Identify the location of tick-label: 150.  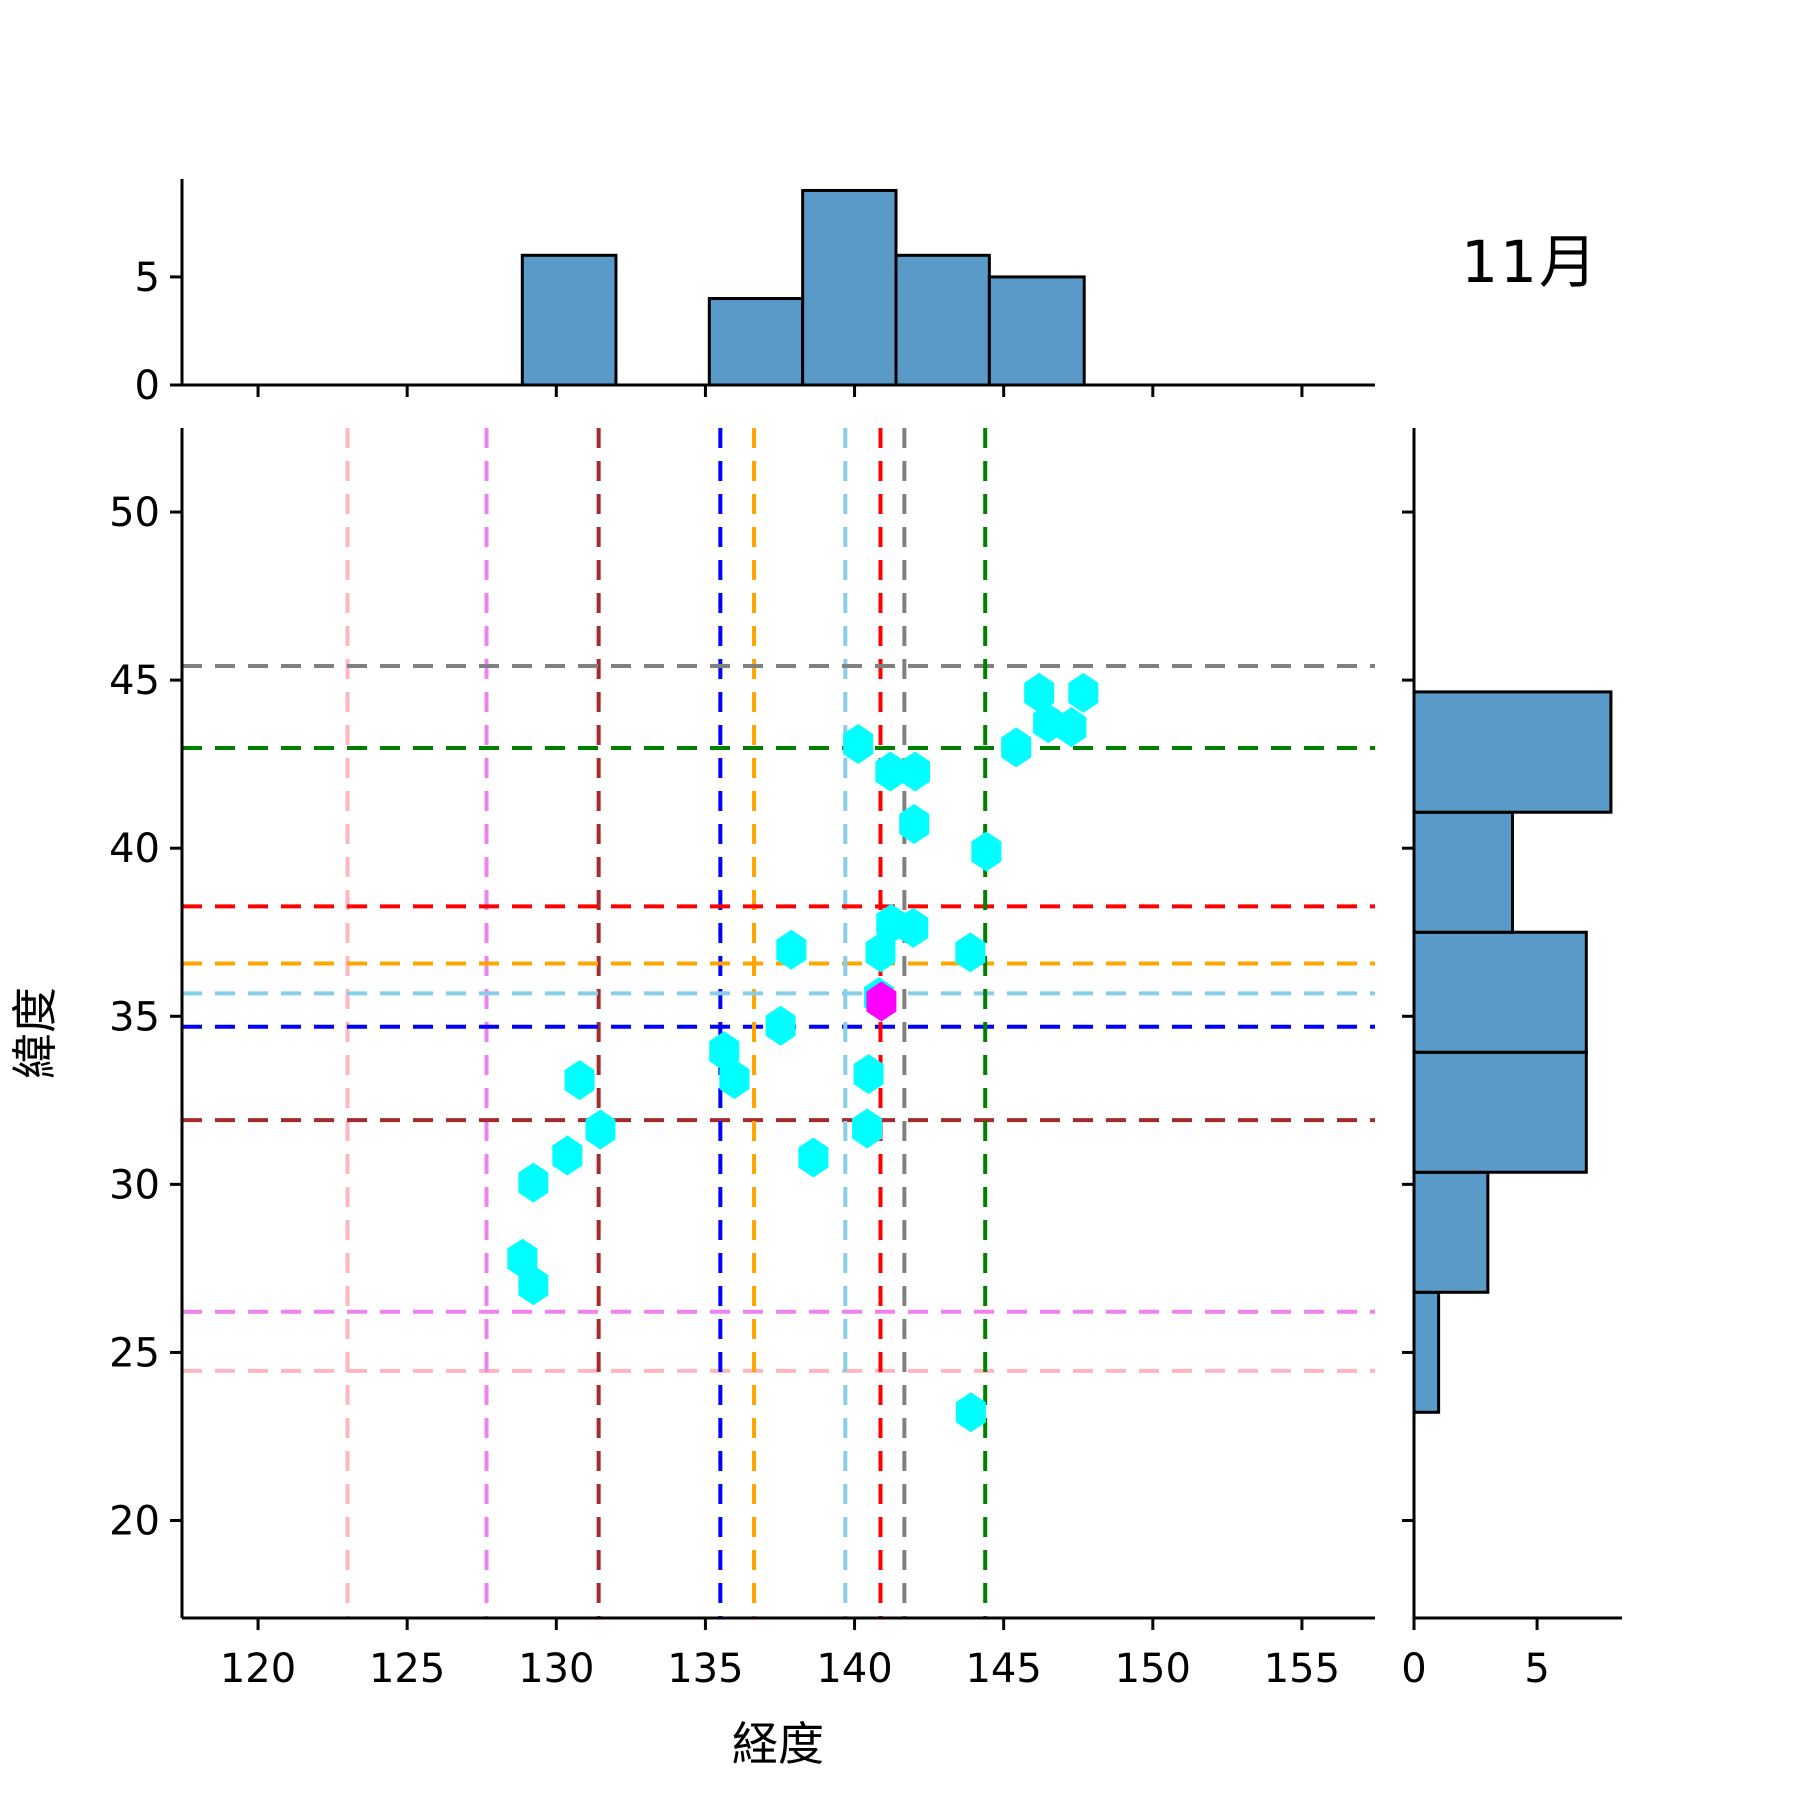
(1153, 1669).